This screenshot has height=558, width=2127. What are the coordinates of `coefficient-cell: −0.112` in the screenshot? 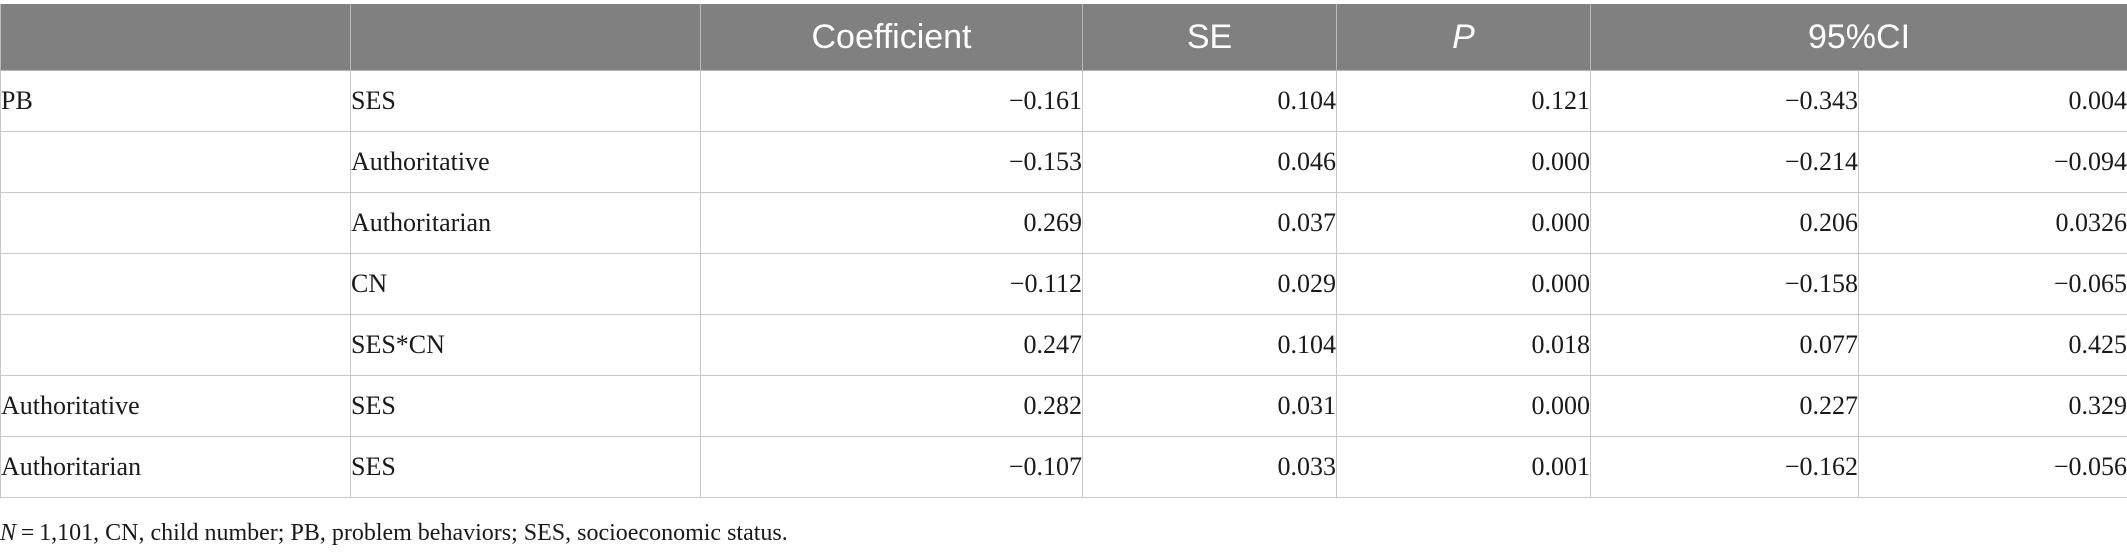 It's located at (891, 284).